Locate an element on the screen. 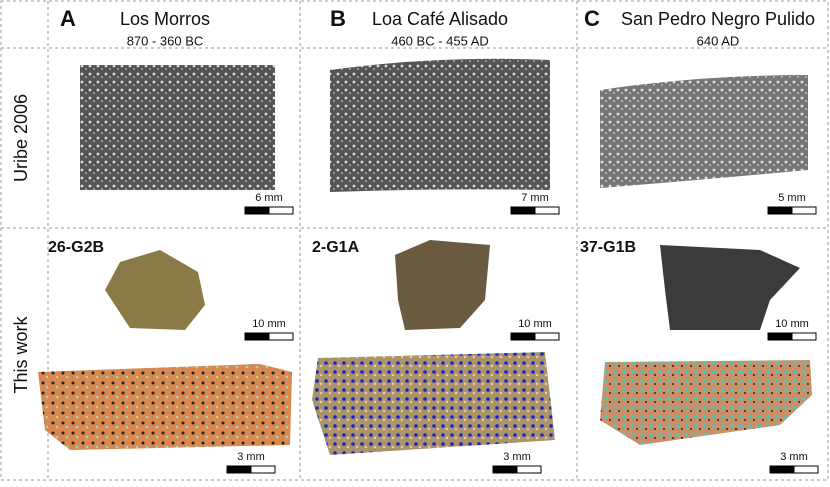  scale-label: 5 mm is located at coordinates (792, 198).